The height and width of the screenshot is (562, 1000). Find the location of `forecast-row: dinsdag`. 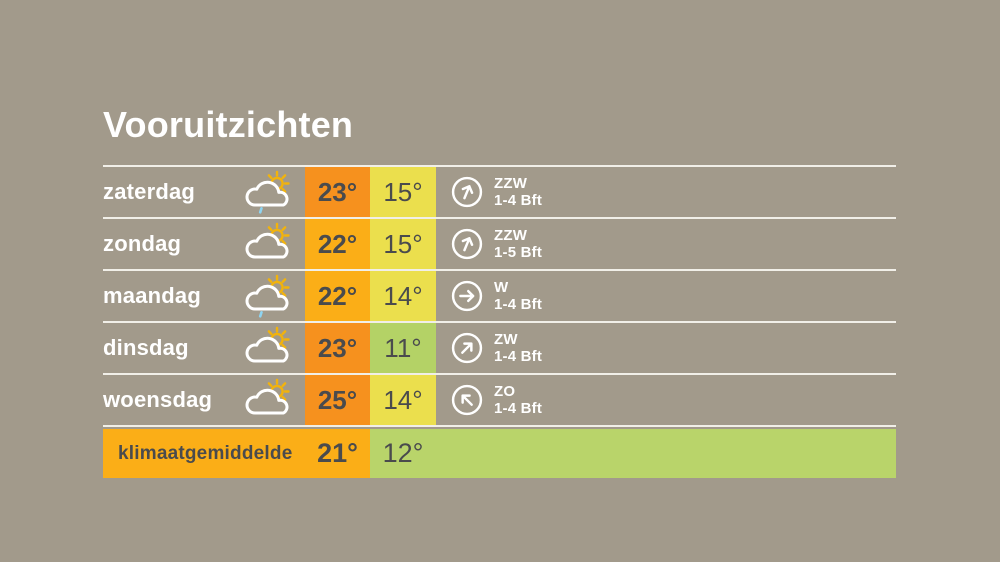

forecast-row: dinsdag is located at coordinates (499, 347).